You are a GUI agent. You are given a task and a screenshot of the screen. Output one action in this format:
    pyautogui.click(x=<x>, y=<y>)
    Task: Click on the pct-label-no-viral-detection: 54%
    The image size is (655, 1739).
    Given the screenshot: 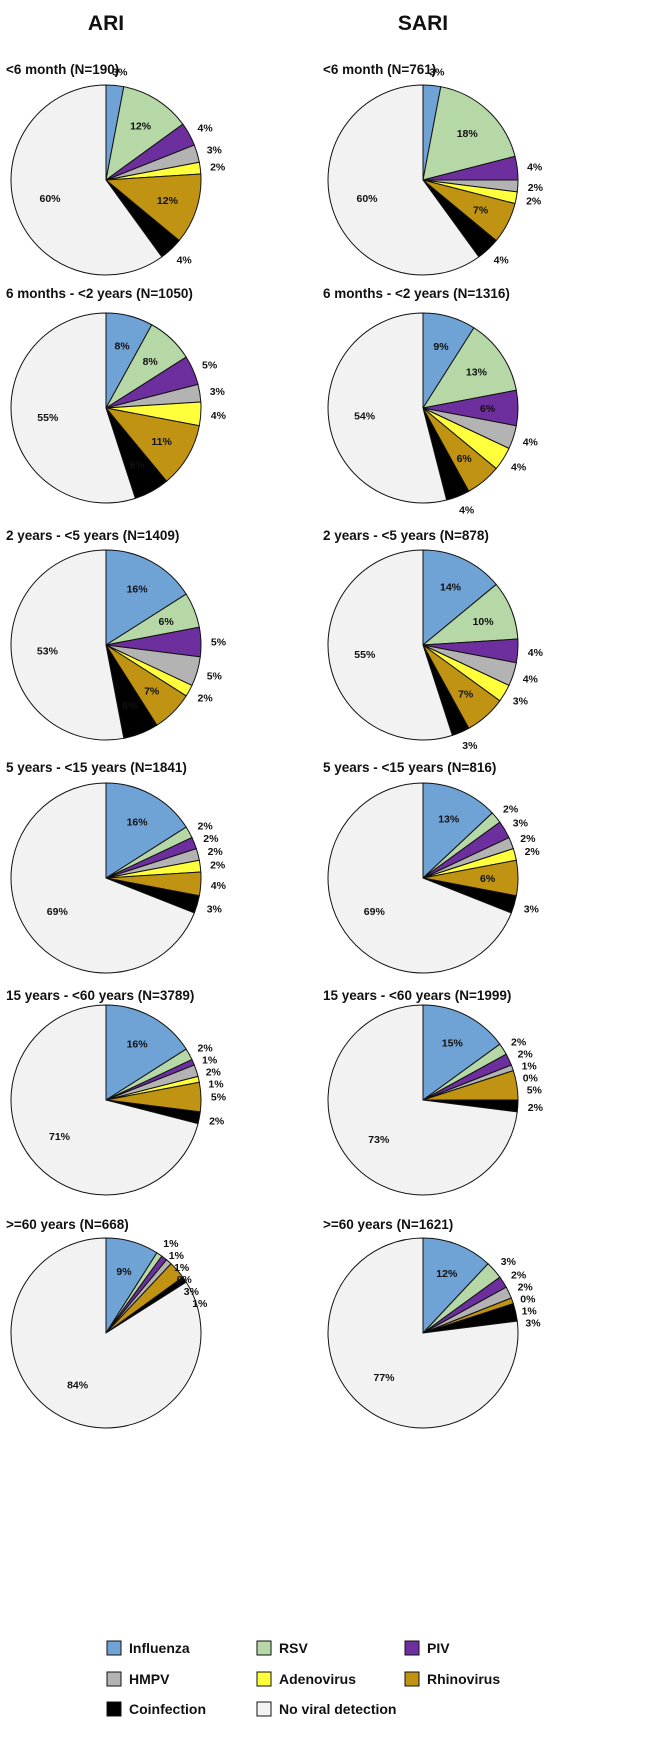 What is the action you would take?
    pyautogui.click(x=365, y=416)
    